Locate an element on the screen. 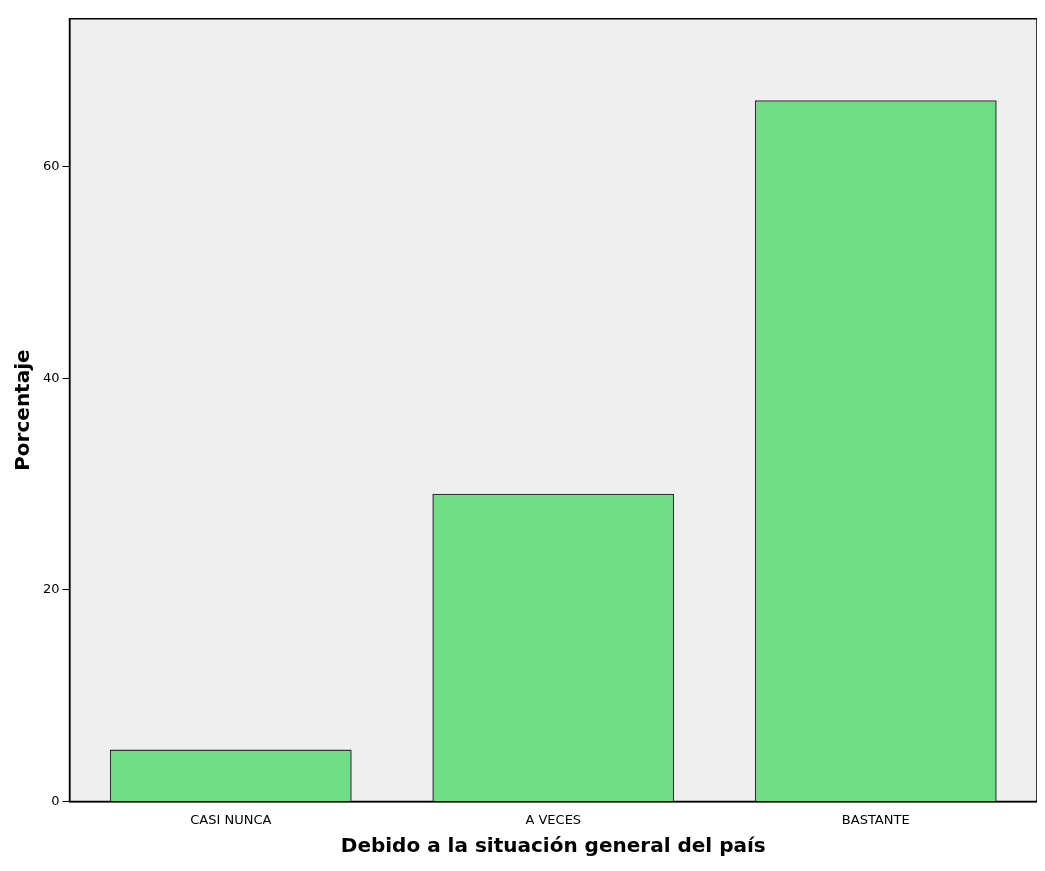 The image size is (1045, 871). x-tick-label: A VECES is located at coordinates (553, 819).